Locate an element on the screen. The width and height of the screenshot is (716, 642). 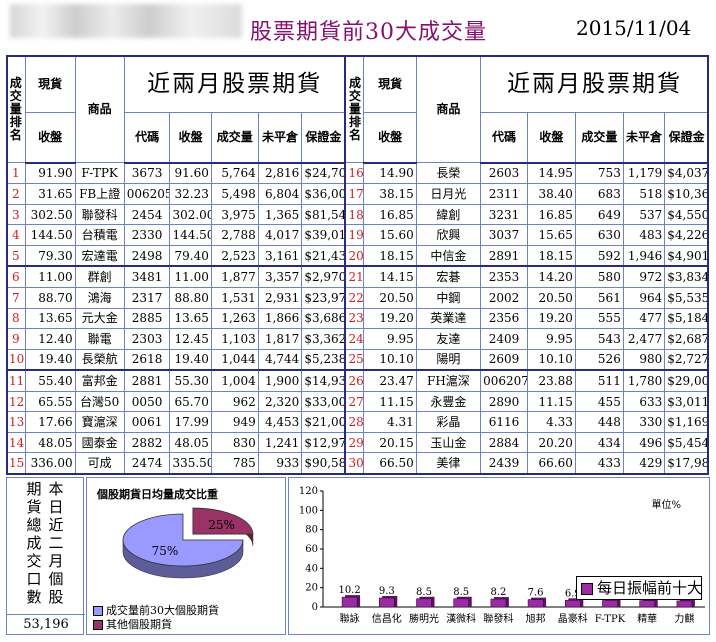
futures-heading: 近兩月股票期貨 is located at coordinates (234, 84).